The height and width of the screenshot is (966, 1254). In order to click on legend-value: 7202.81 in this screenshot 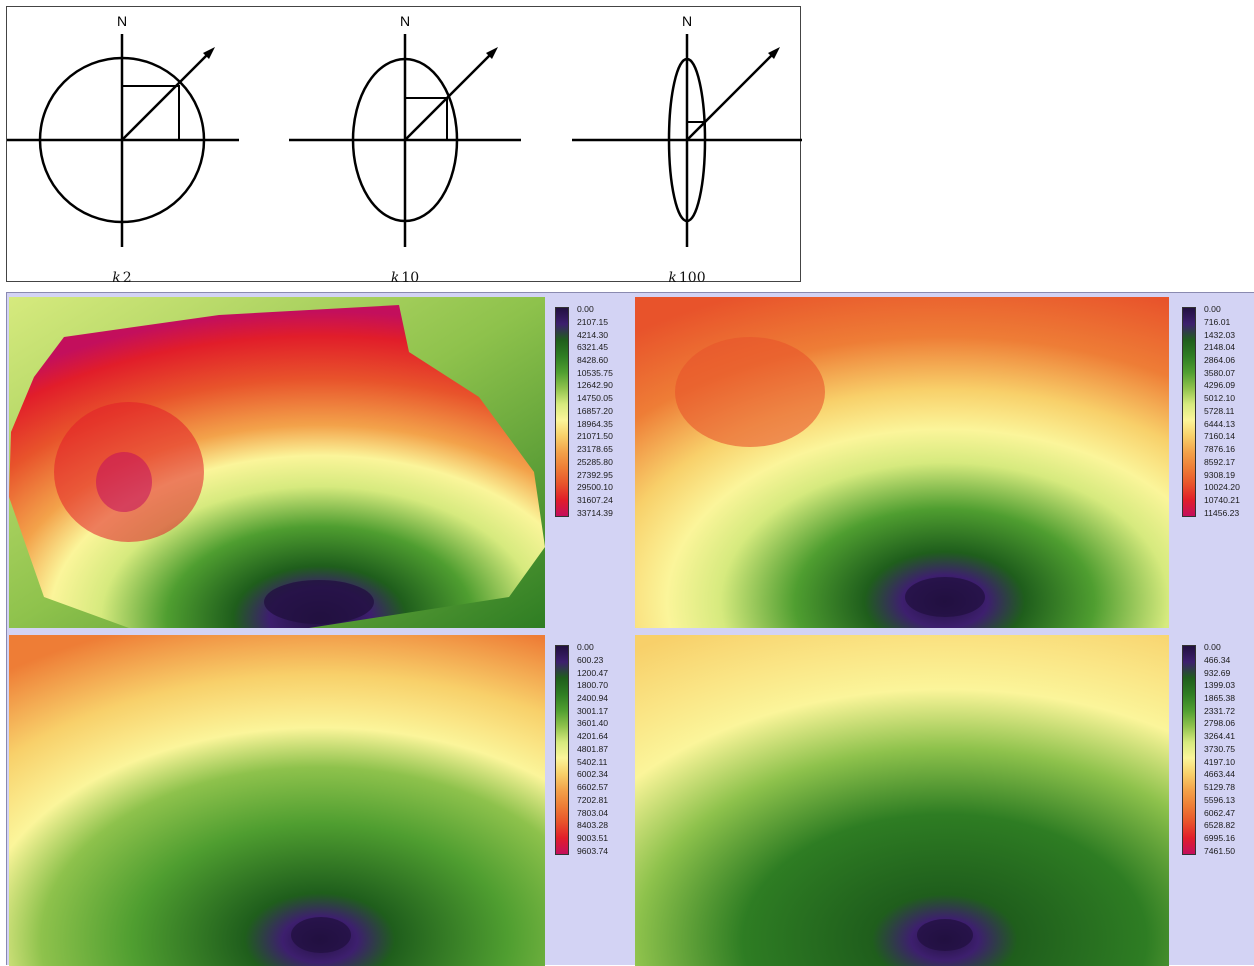, I will do `click(593, 799)`.